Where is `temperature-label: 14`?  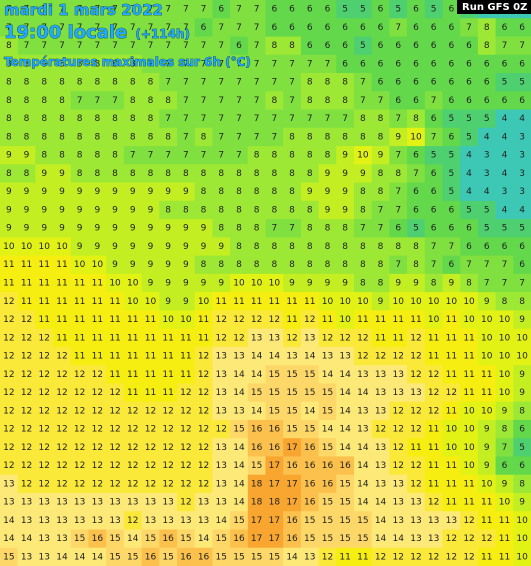
temperature-label: 14 is located at coordinates (345, 448).